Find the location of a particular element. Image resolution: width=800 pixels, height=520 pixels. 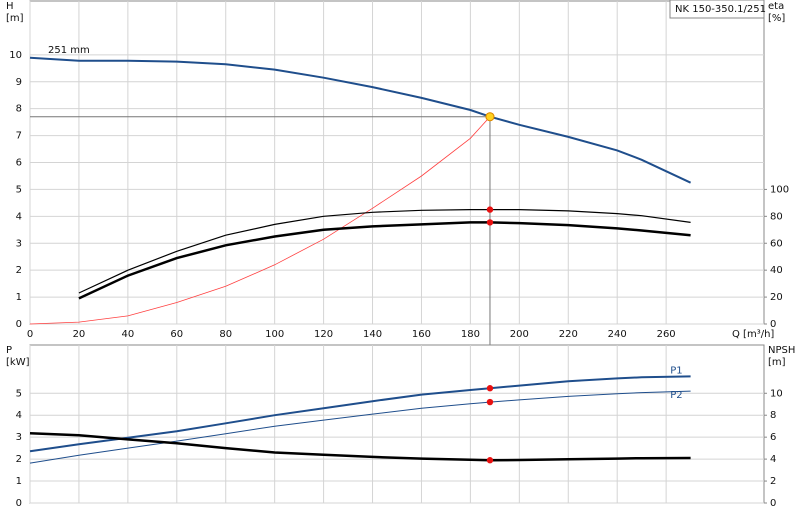

chart-title: NK 150-350.1/251 is located at coordinates (720, 9).